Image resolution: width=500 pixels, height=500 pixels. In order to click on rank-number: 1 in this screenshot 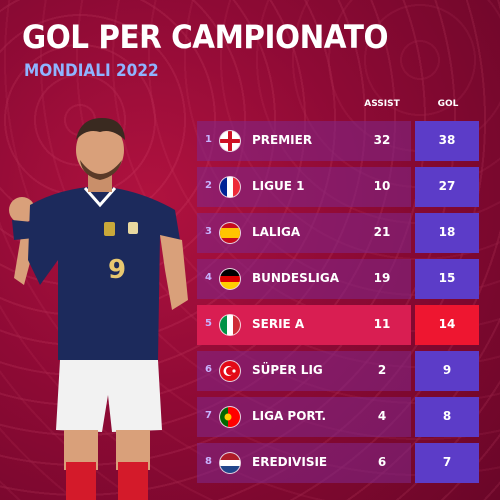, I will do `click(208, 139)`.